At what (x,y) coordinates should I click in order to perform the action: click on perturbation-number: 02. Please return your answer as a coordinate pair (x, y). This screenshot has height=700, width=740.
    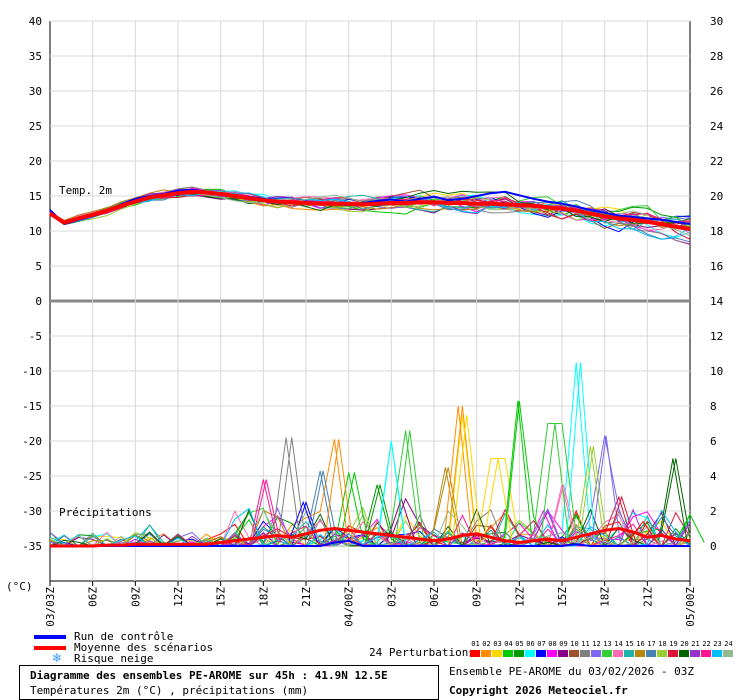
    Looking at the image, I should click on (486, 644).